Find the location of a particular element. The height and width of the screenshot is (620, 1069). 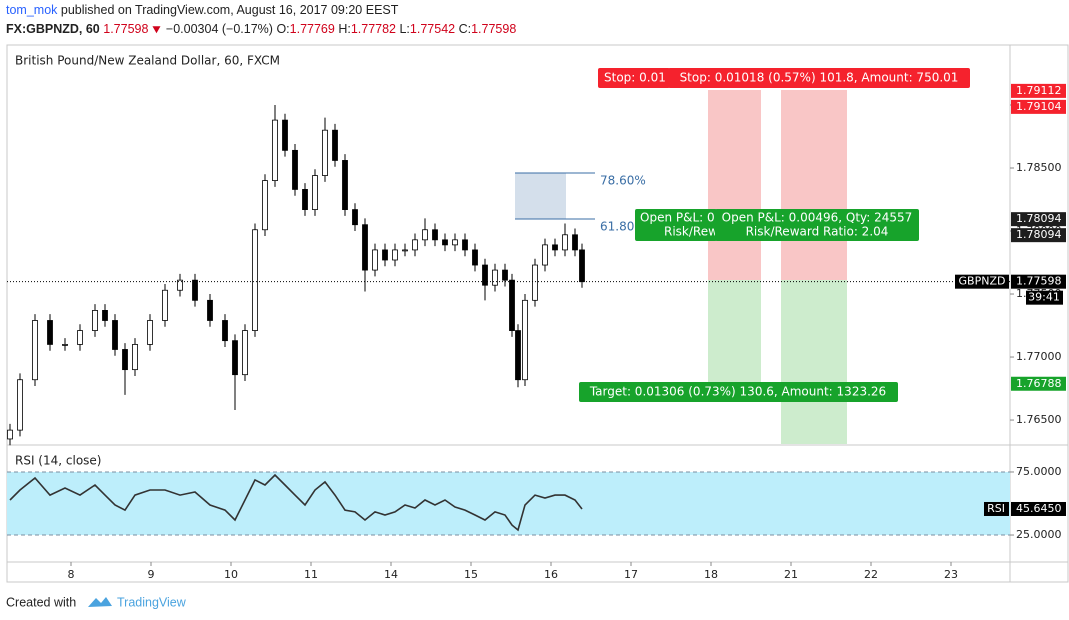

countdown-label: 39:41 is located at coordinates (1044, 297).